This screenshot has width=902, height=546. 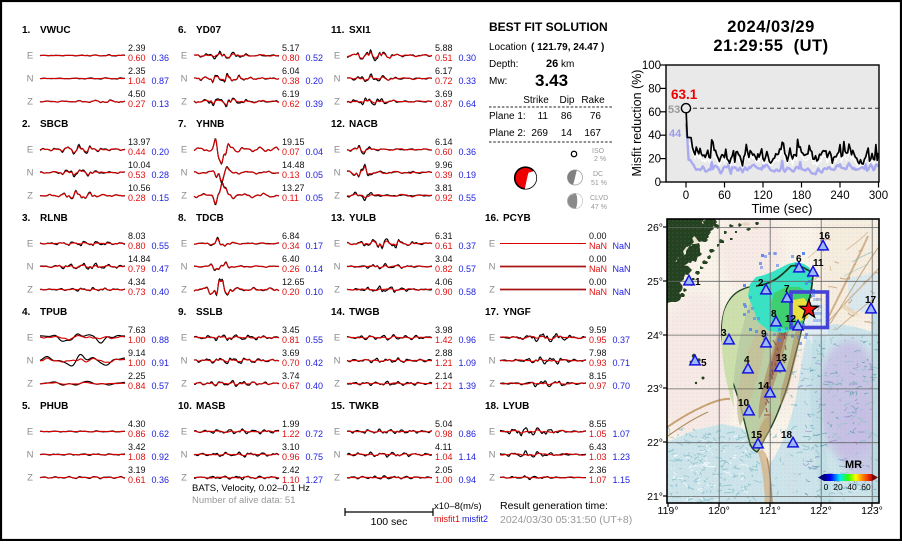 What do you see at coordinates (161, 386) in the screenshot?
I see `svg-text: 0.57` at bounding box center [161, 386].